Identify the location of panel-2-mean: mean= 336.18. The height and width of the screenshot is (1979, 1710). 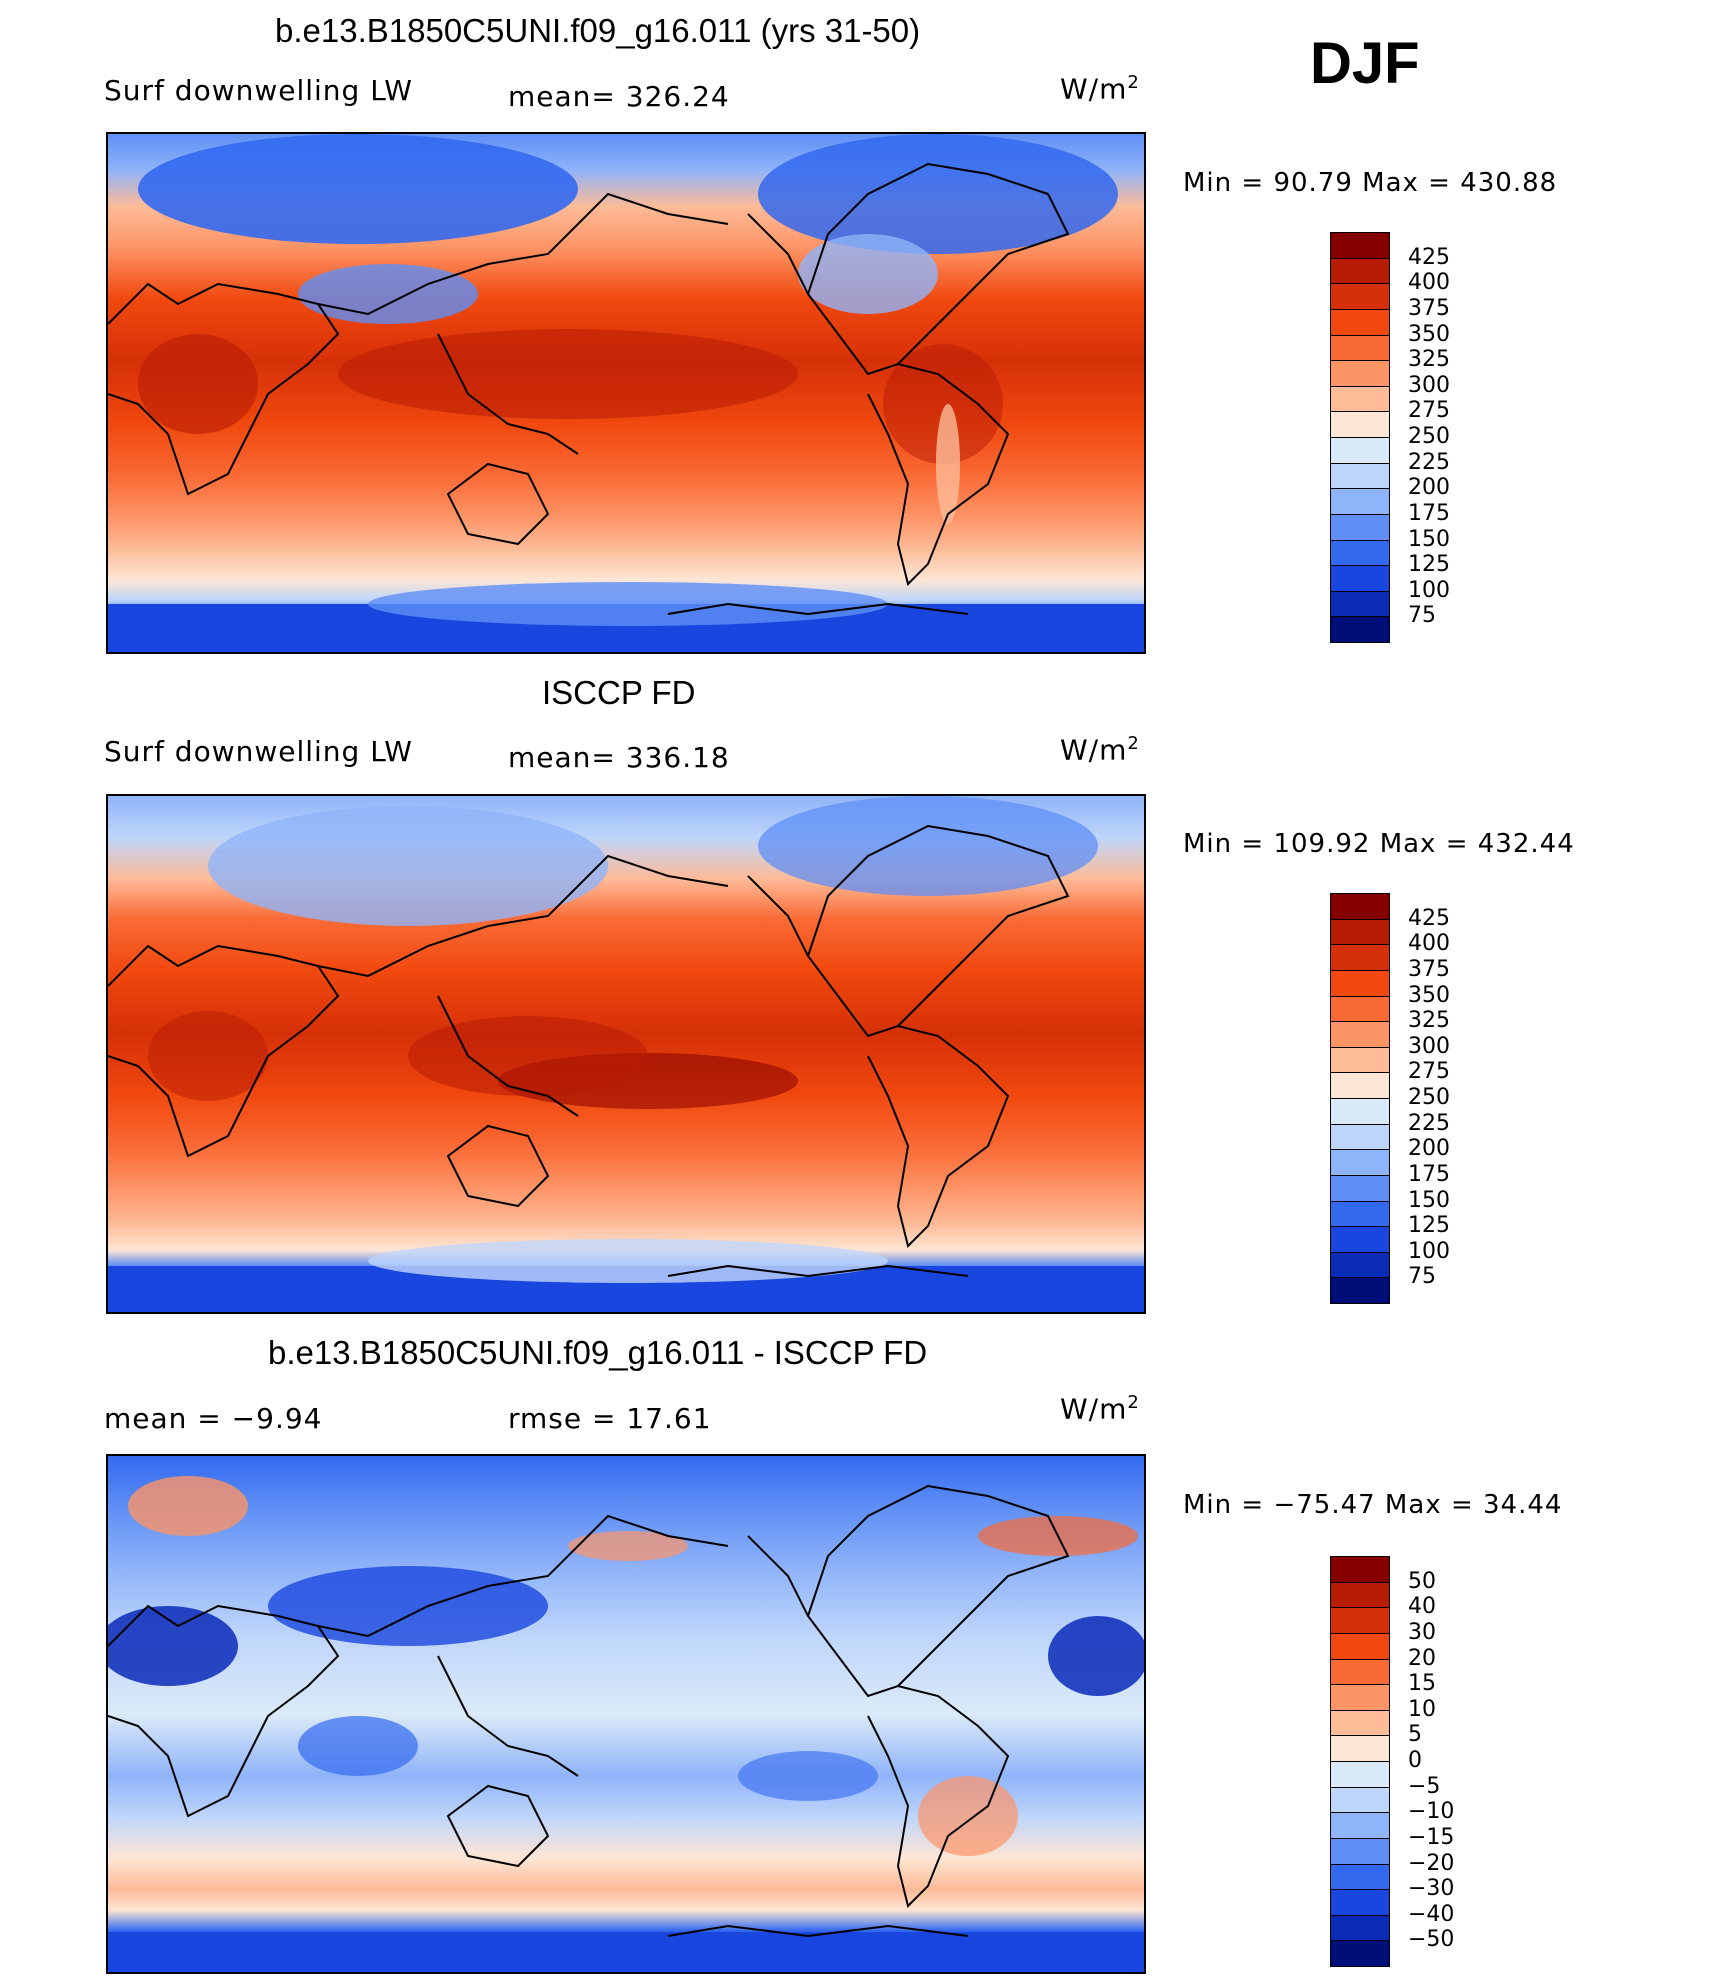
(619, 757).